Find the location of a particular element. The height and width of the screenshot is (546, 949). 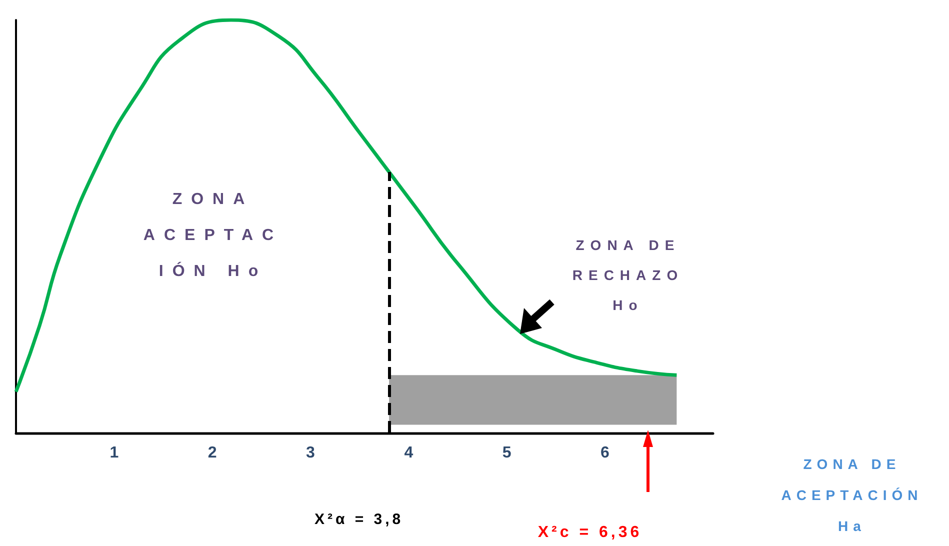

text: X²c = 6,36 is located at coordinates (590, 532).